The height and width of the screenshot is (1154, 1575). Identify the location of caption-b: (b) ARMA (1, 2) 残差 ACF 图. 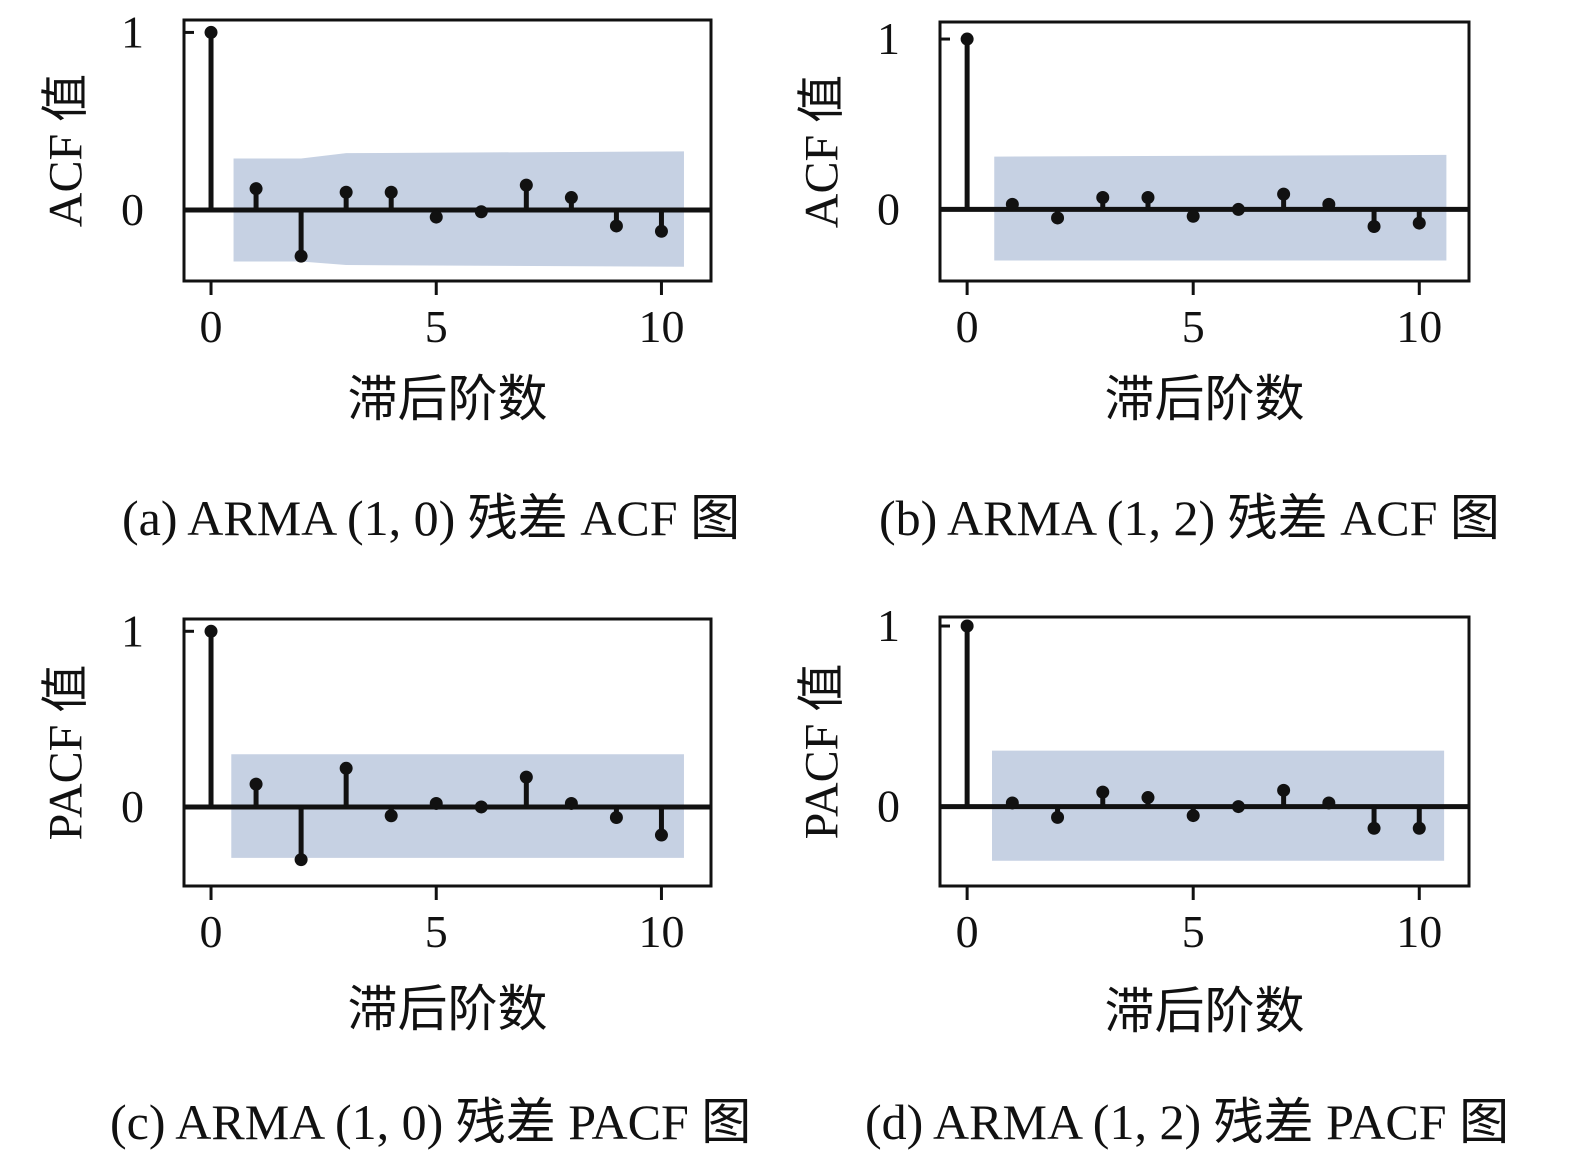
(1189, 518).